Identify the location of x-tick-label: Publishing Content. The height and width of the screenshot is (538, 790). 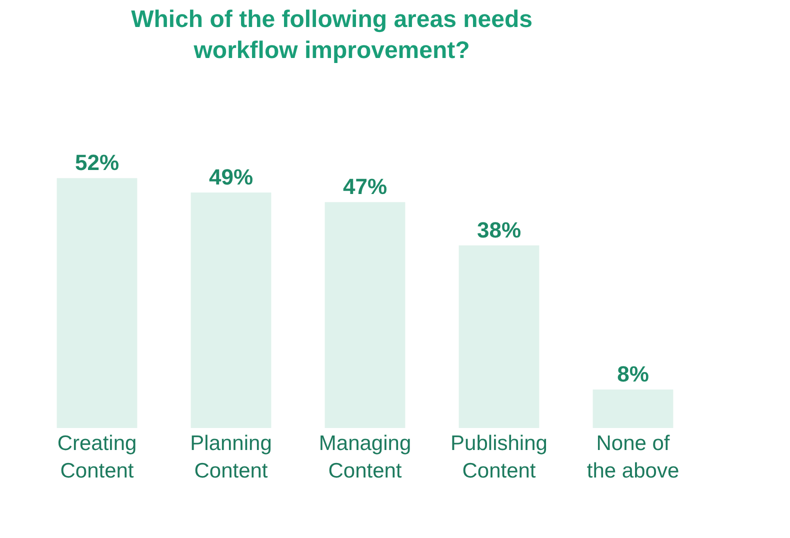
(499, 457).